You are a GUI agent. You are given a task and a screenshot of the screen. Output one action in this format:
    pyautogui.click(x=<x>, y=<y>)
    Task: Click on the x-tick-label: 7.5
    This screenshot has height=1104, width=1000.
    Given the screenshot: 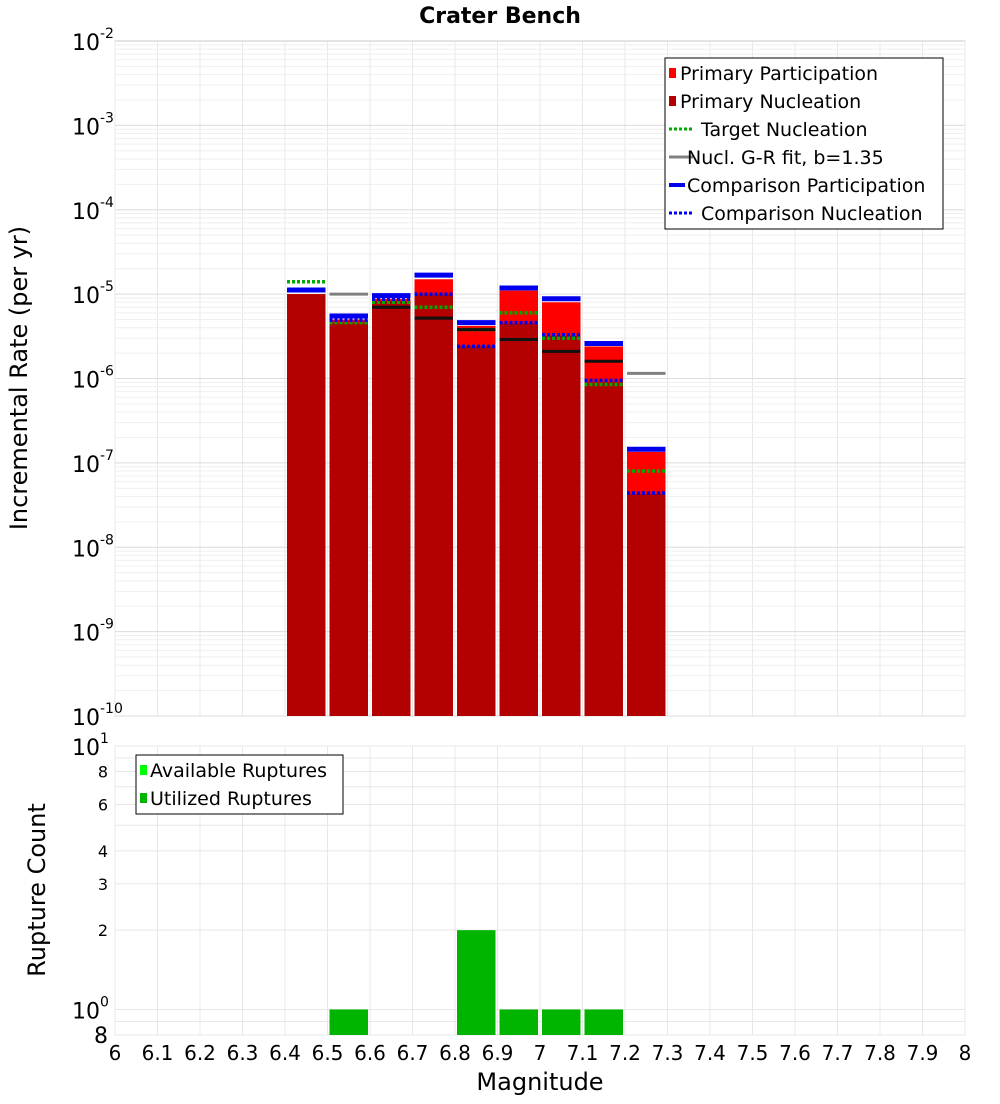 What is the action you would take?
    pyautogui.click(x=753, y=1053)
    